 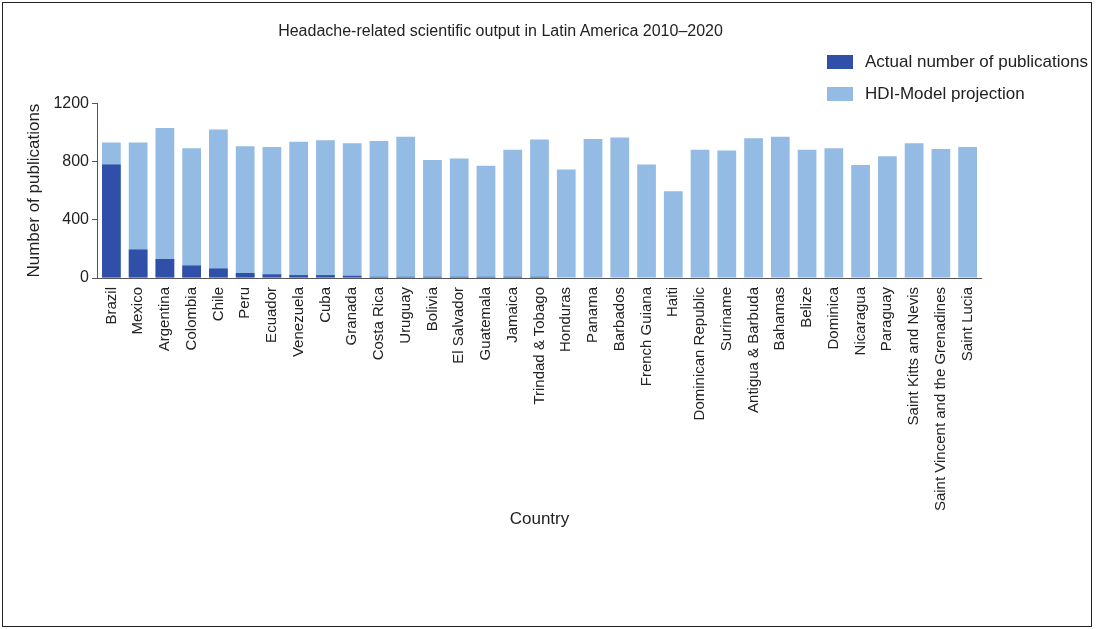 What do you see at coordinates (324, 304) in the screenshot?
I see `x-tick-label: Cuba` at bounding box center [324, 304].